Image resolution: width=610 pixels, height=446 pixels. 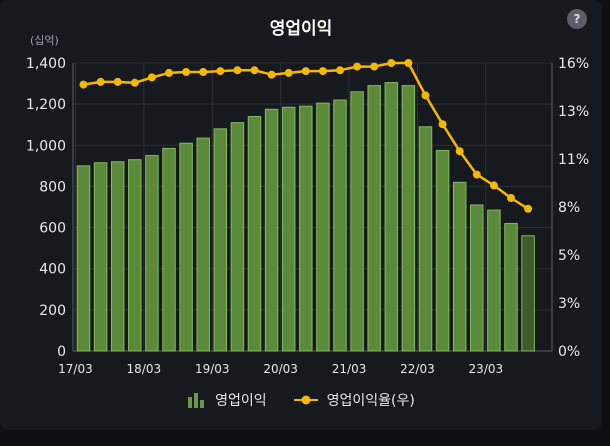 I want to click on x-tick-label: 17/03, so click(x=75, y=369).